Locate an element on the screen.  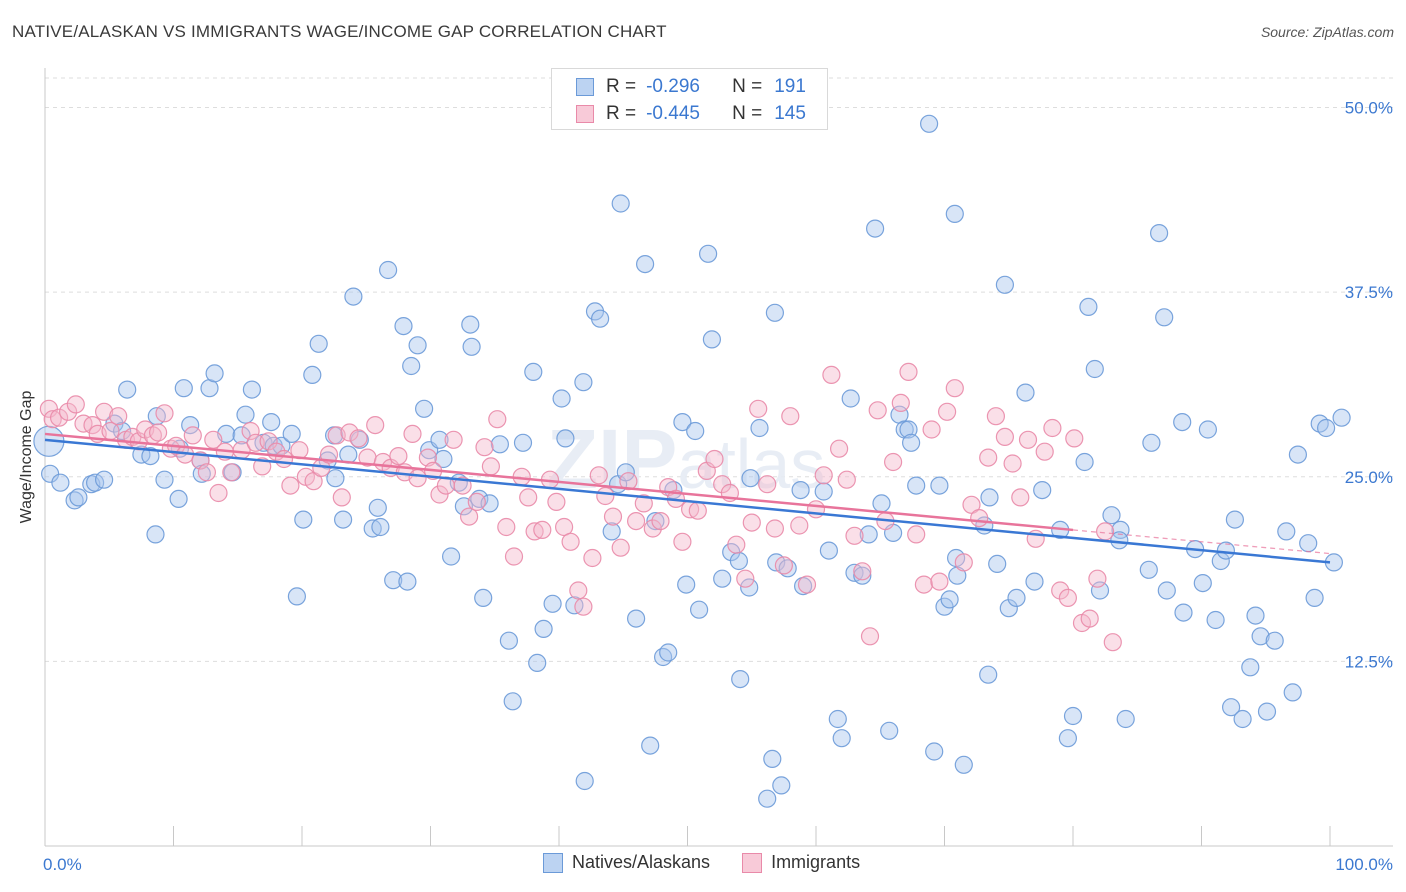
stats-row-immigrants: R = -0.445 N = 145 is located at coordinates (691, 114).